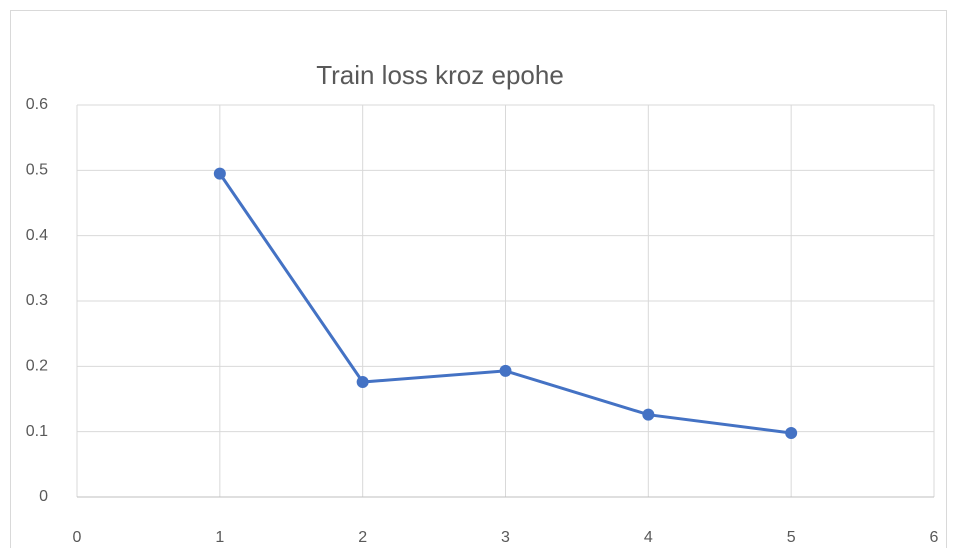 The height and width of the screenshot is (553, 957). Describe the element at coordinates (505, 537) in the screenshot. I see `x-tick-label: 3` at that location.